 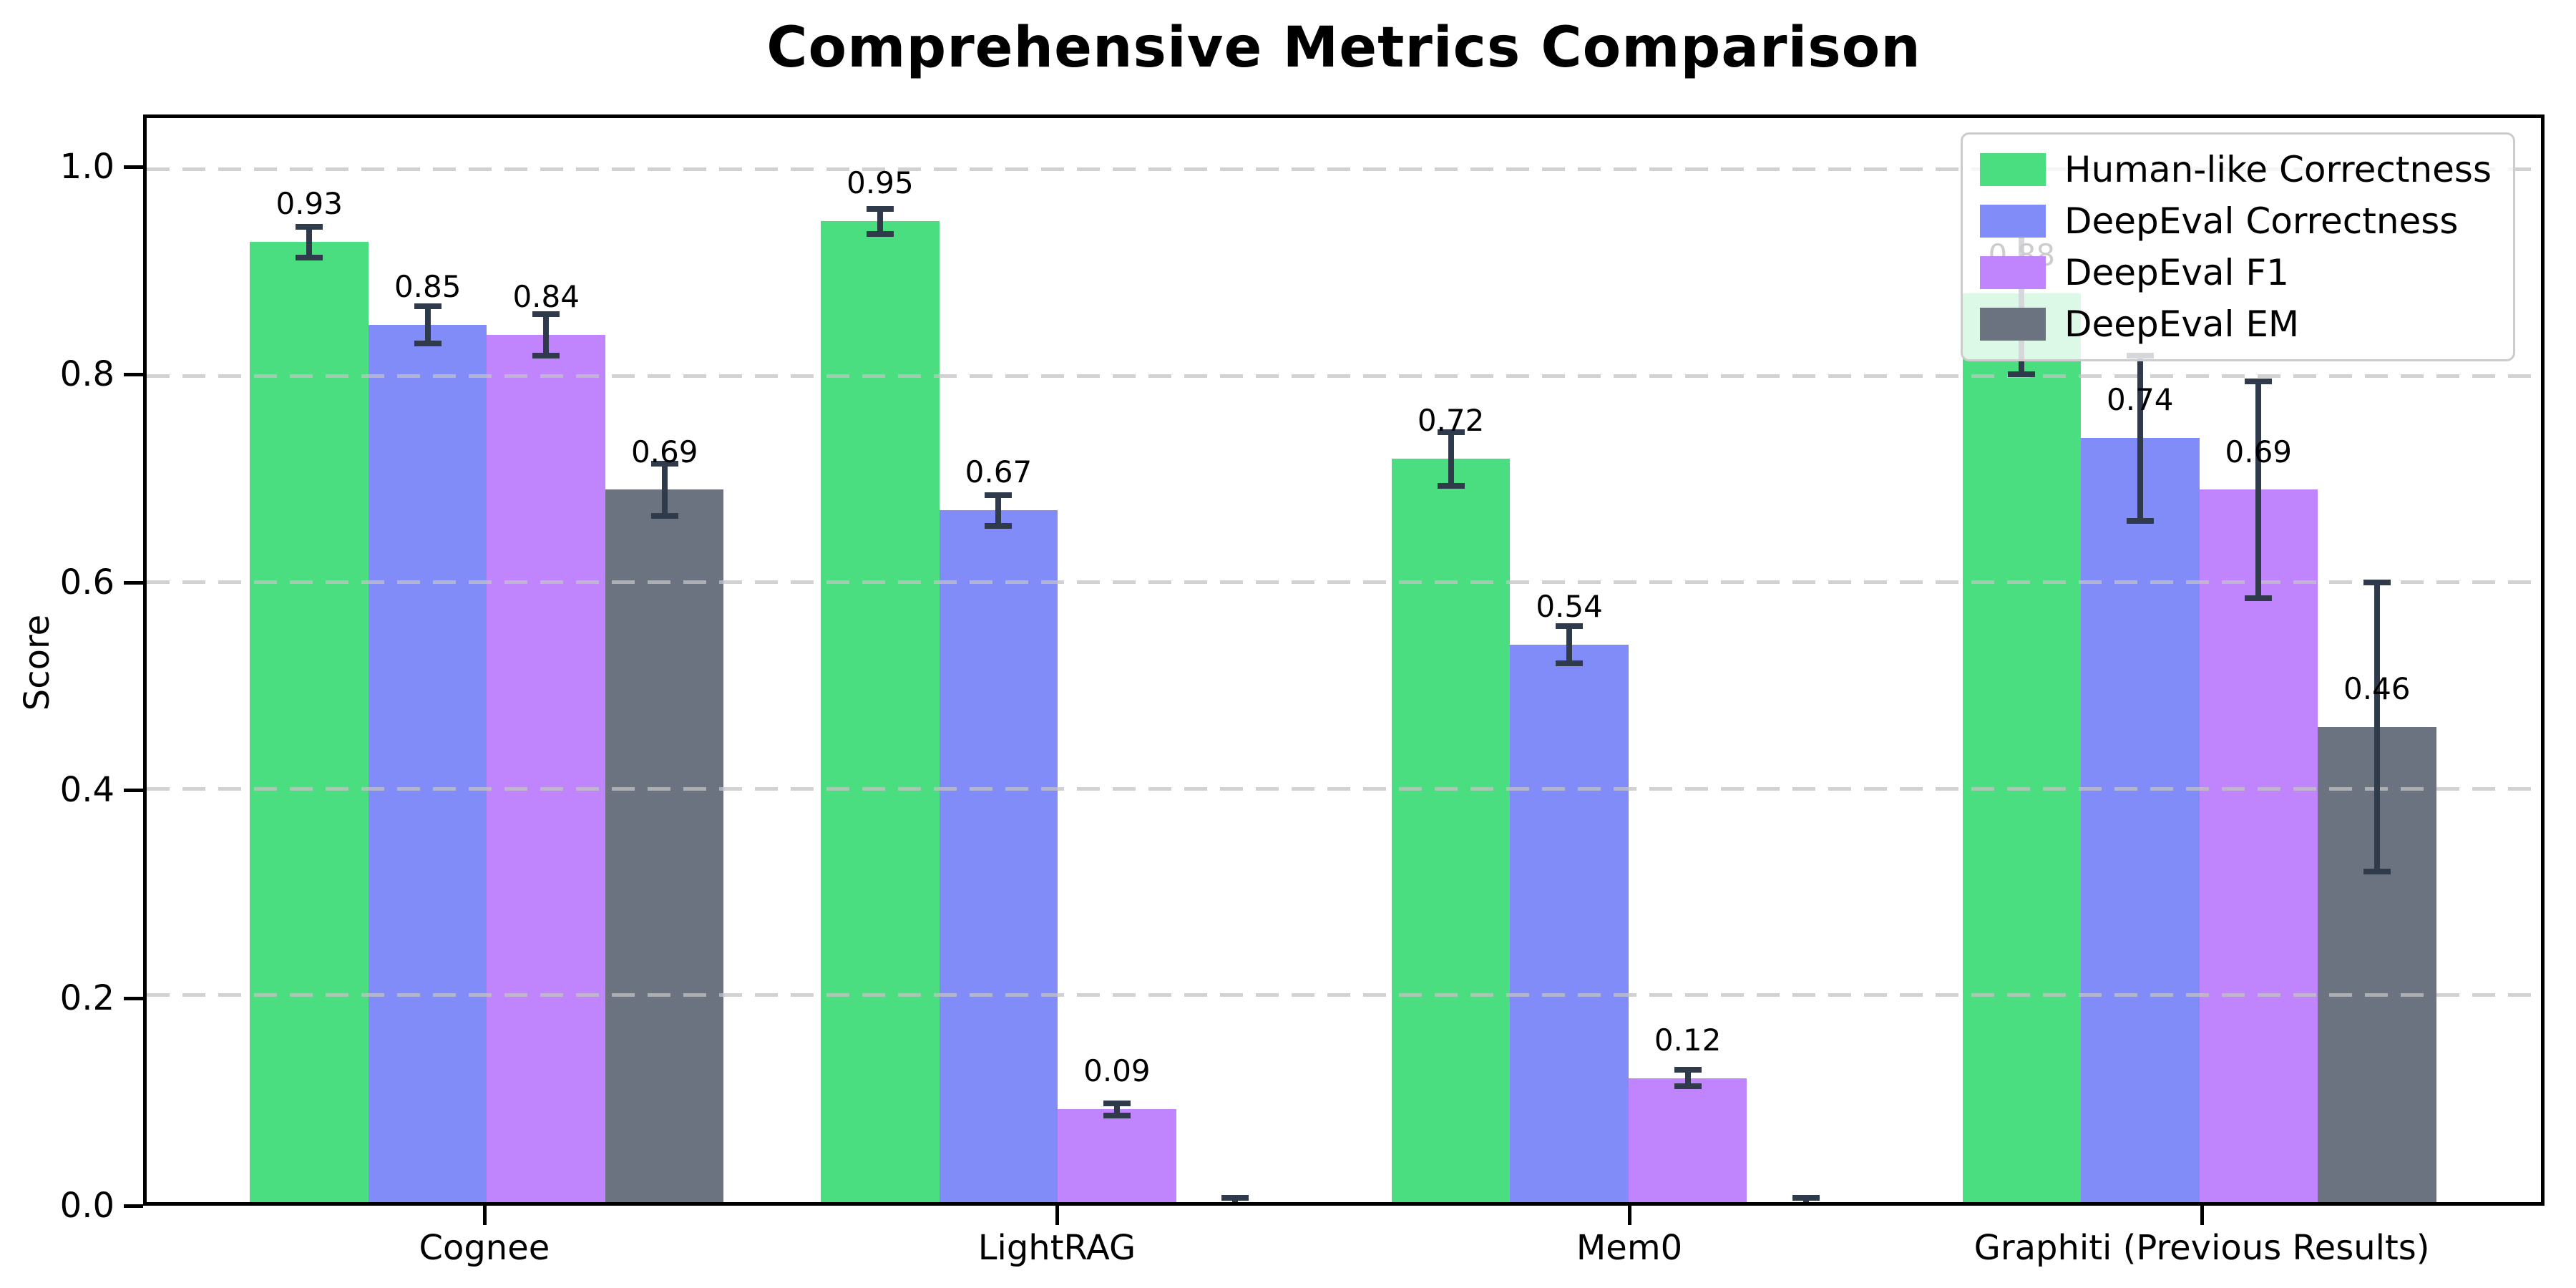 I want to click on x-tick-label: Graphiti (Previous Results), so click(x=2202, y=1248).